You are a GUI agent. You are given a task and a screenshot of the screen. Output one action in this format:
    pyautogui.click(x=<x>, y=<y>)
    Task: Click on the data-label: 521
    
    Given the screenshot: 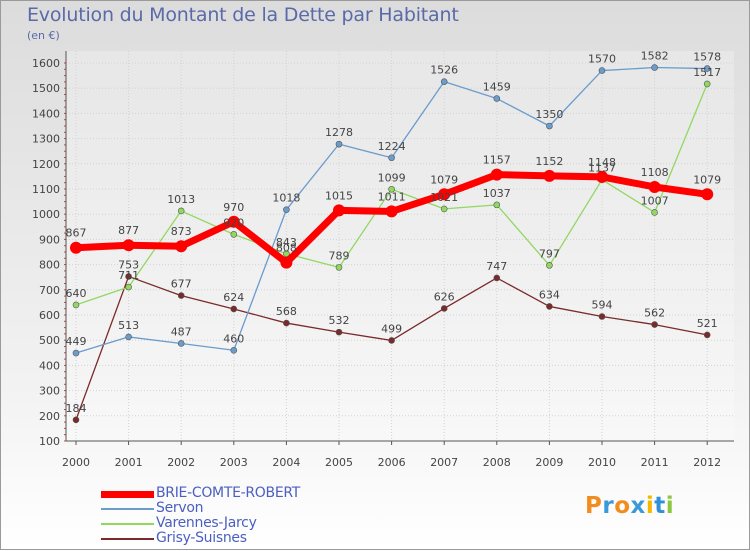 What is the action you would take?
    pyautogui.click(x=707, y=323)
    